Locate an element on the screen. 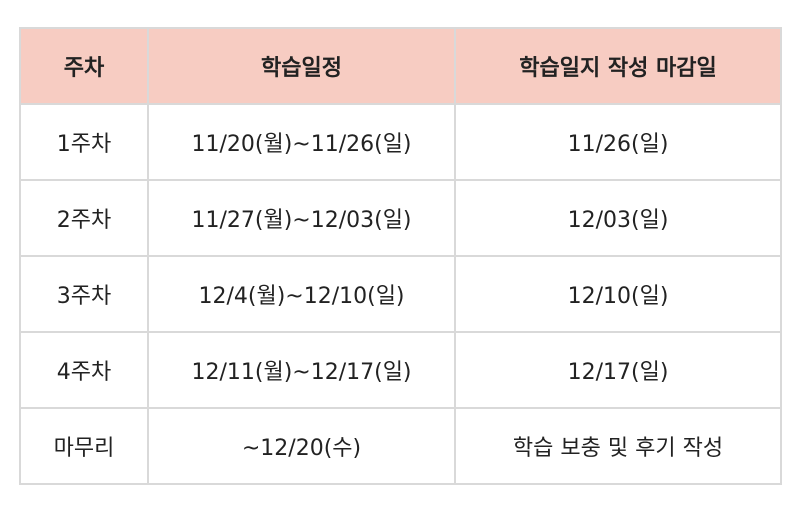 The image size is (810, 516). cell-week: 1주차 is located at coordinates (84, 142).